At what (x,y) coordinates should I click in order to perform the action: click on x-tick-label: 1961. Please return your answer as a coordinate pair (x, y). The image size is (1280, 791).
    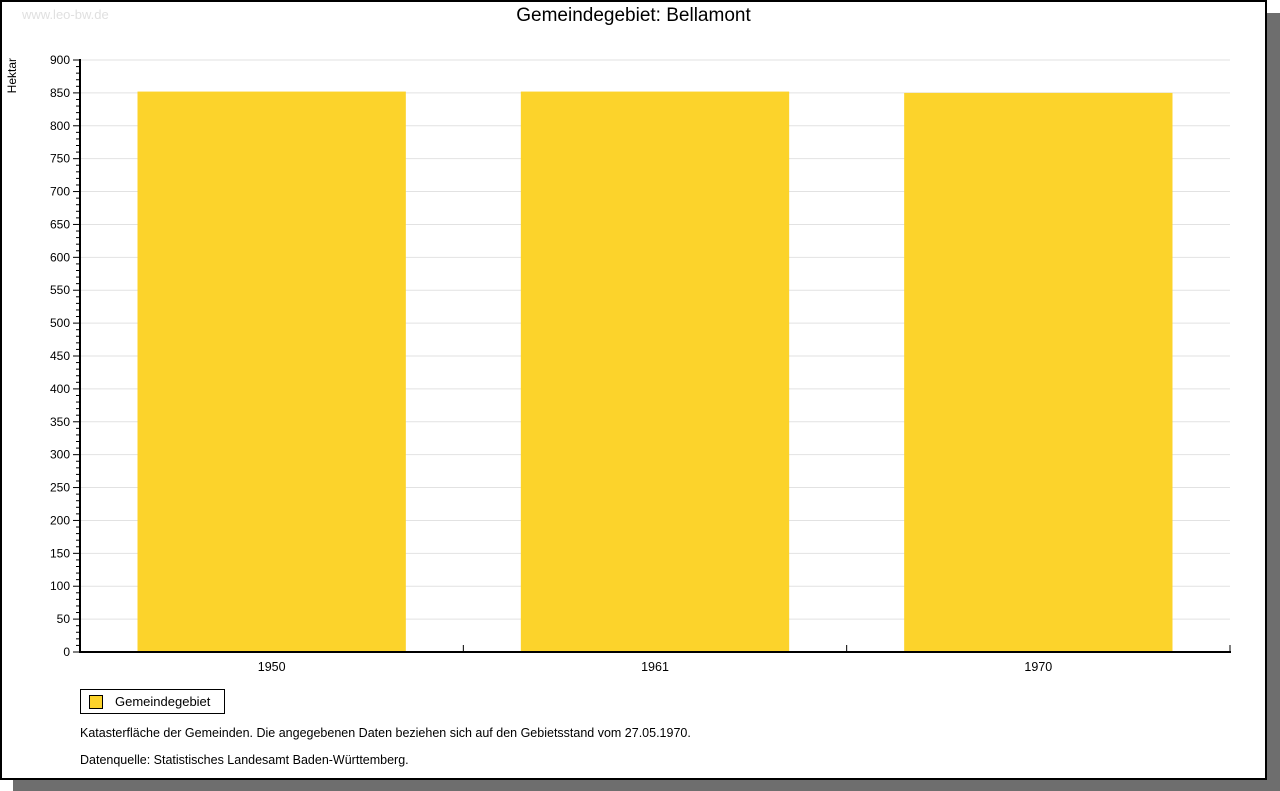
    Looking at the image, I should click on (655, 667).